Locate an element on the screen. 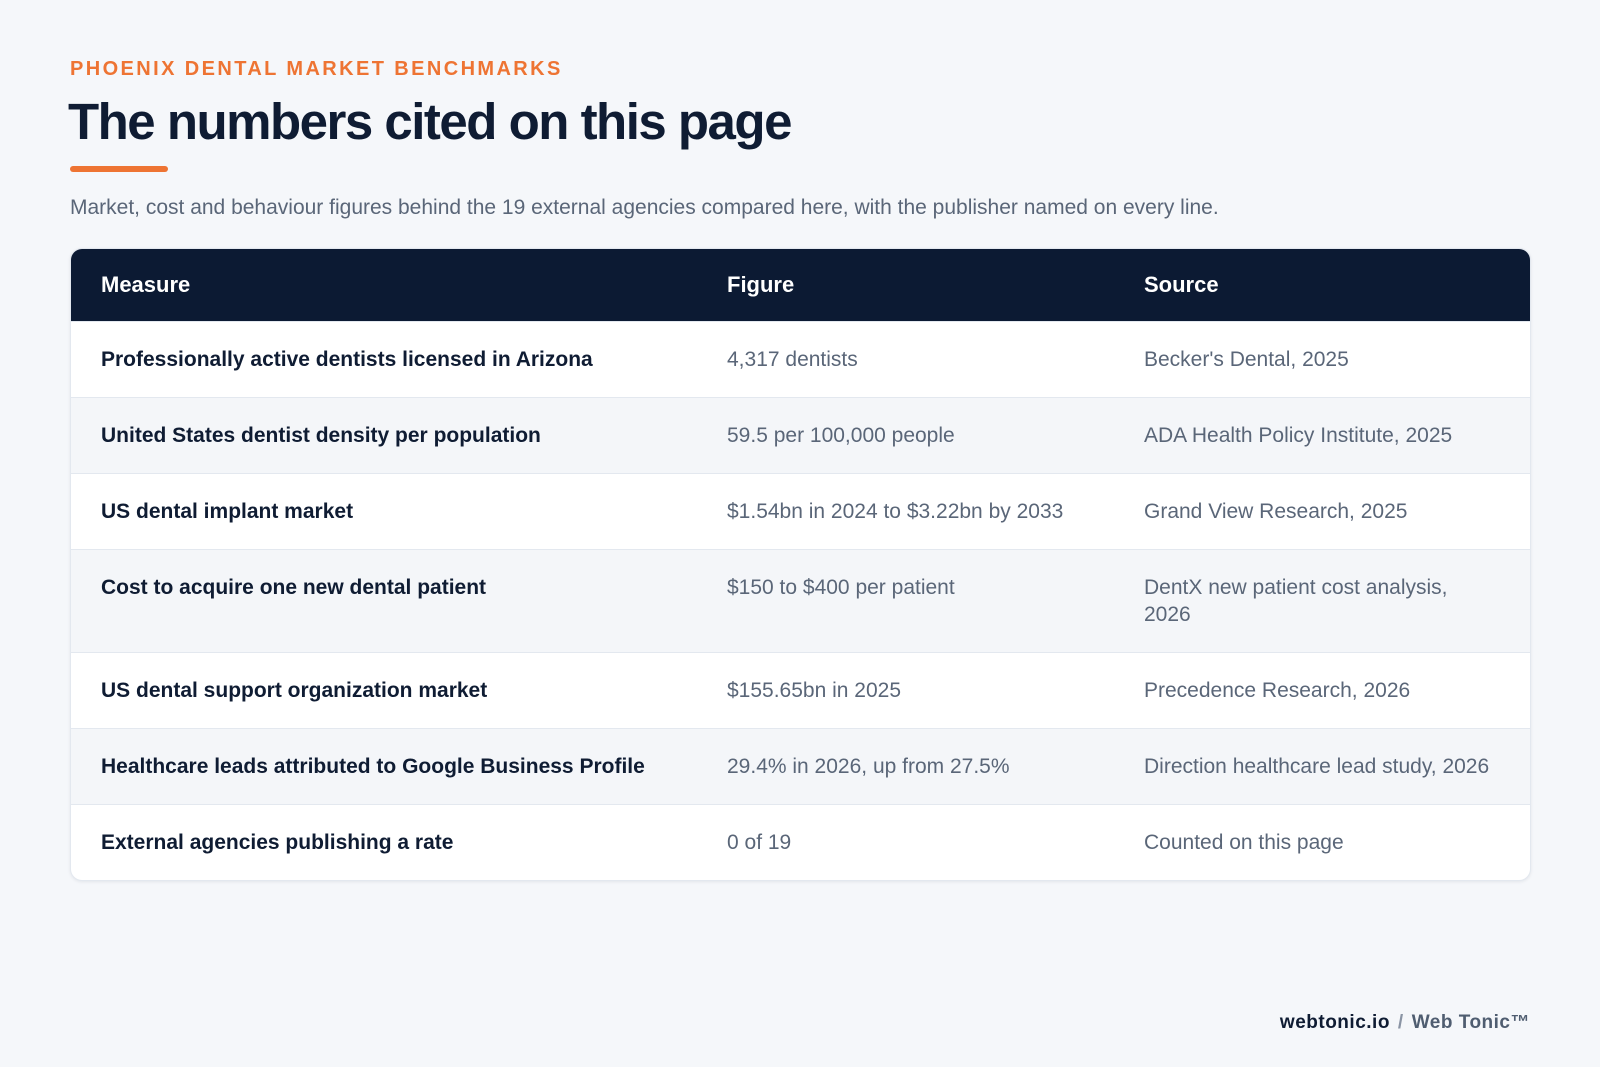 The width and height of the screenshot is (1600, 1067). measure-cell: US dental support organization market is located at coordinates (384, 690).